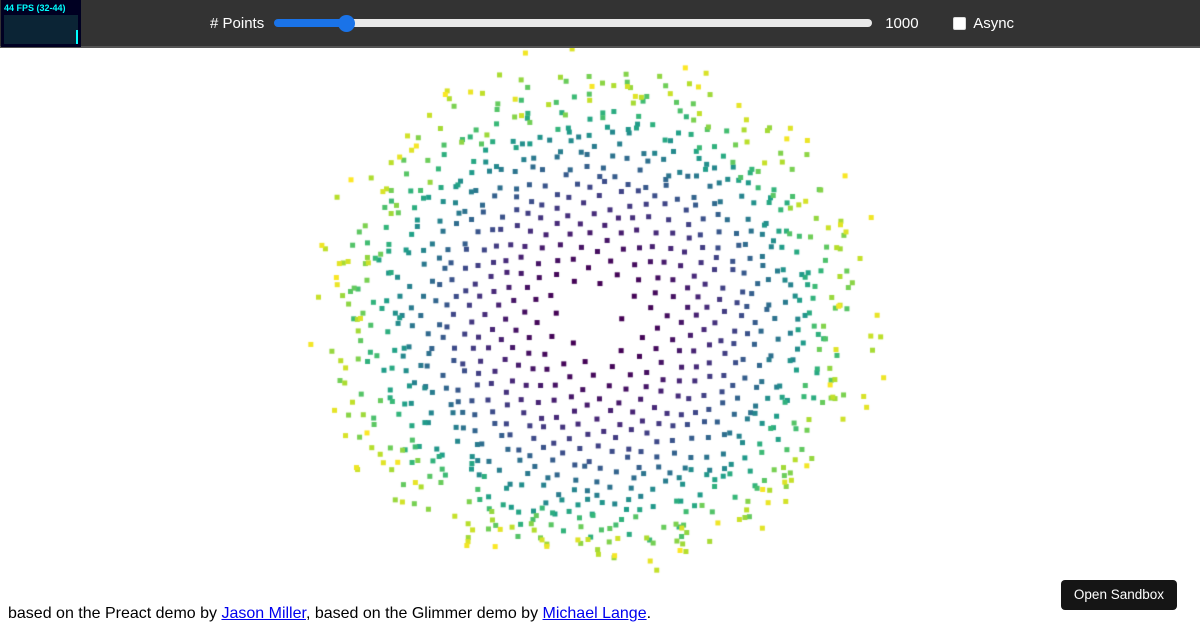  I want to click on michael-lange-link: Michael Lange, so click(594, 613).